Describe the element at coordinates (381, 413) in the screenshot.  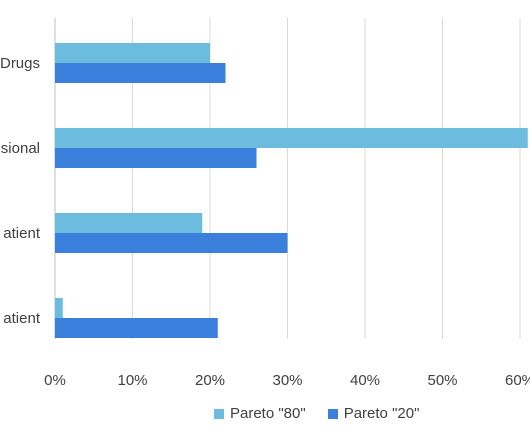
I see `legend-label-pareto-20: Pareto "20"` at that location.